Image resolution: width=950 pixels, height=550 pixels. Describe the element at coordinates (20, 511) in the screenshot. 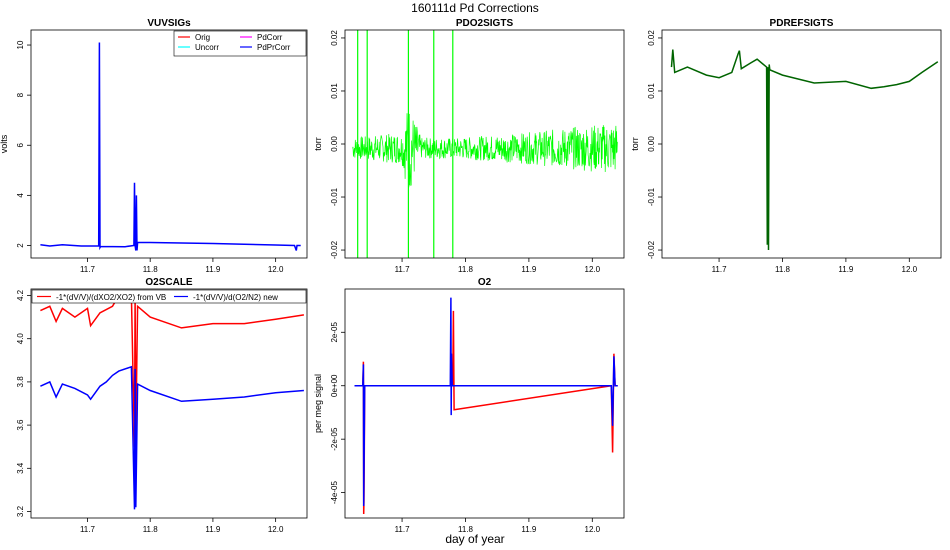

I see `y-tick-label: 3.2` at that location.